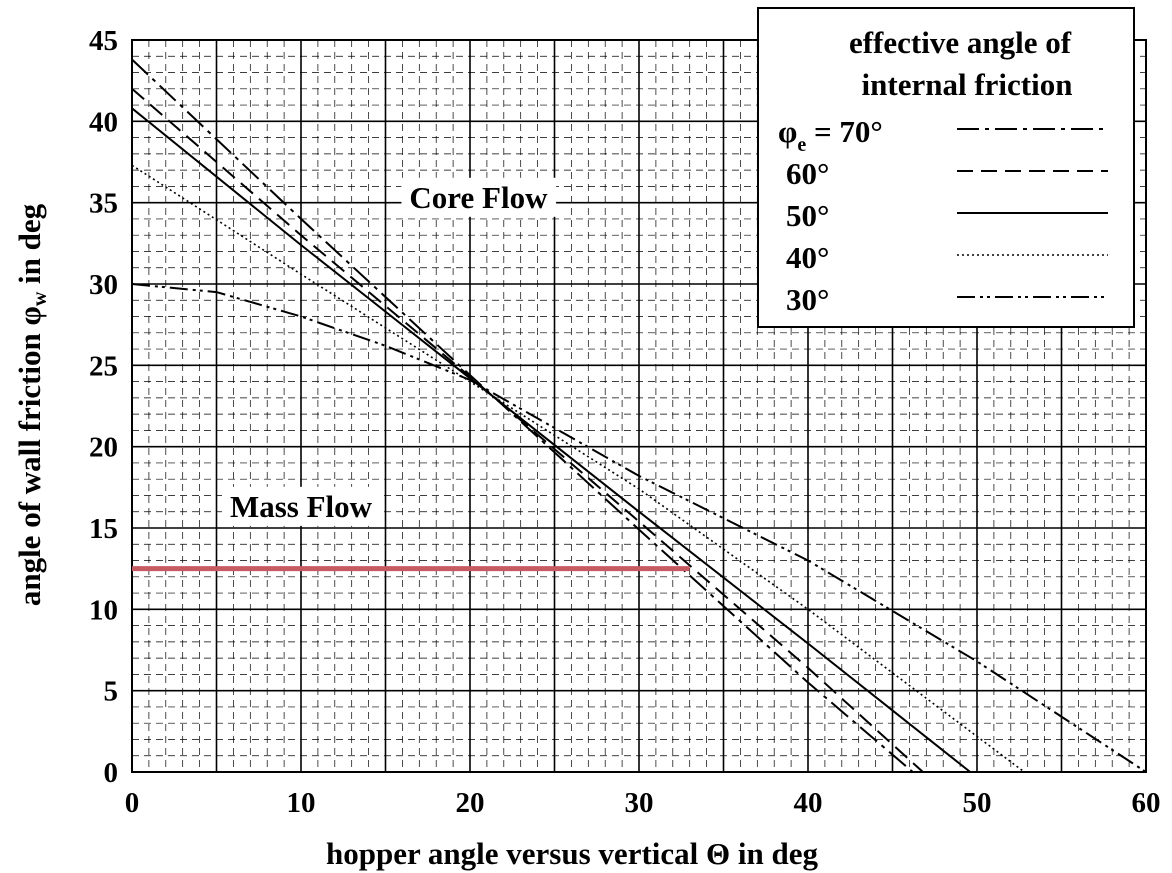 The height and width of the screenshot is (873, 1172). Describe the element at coordinates (807, 257) in the screenshot. I see `legend-label-40: 40°` at that location.